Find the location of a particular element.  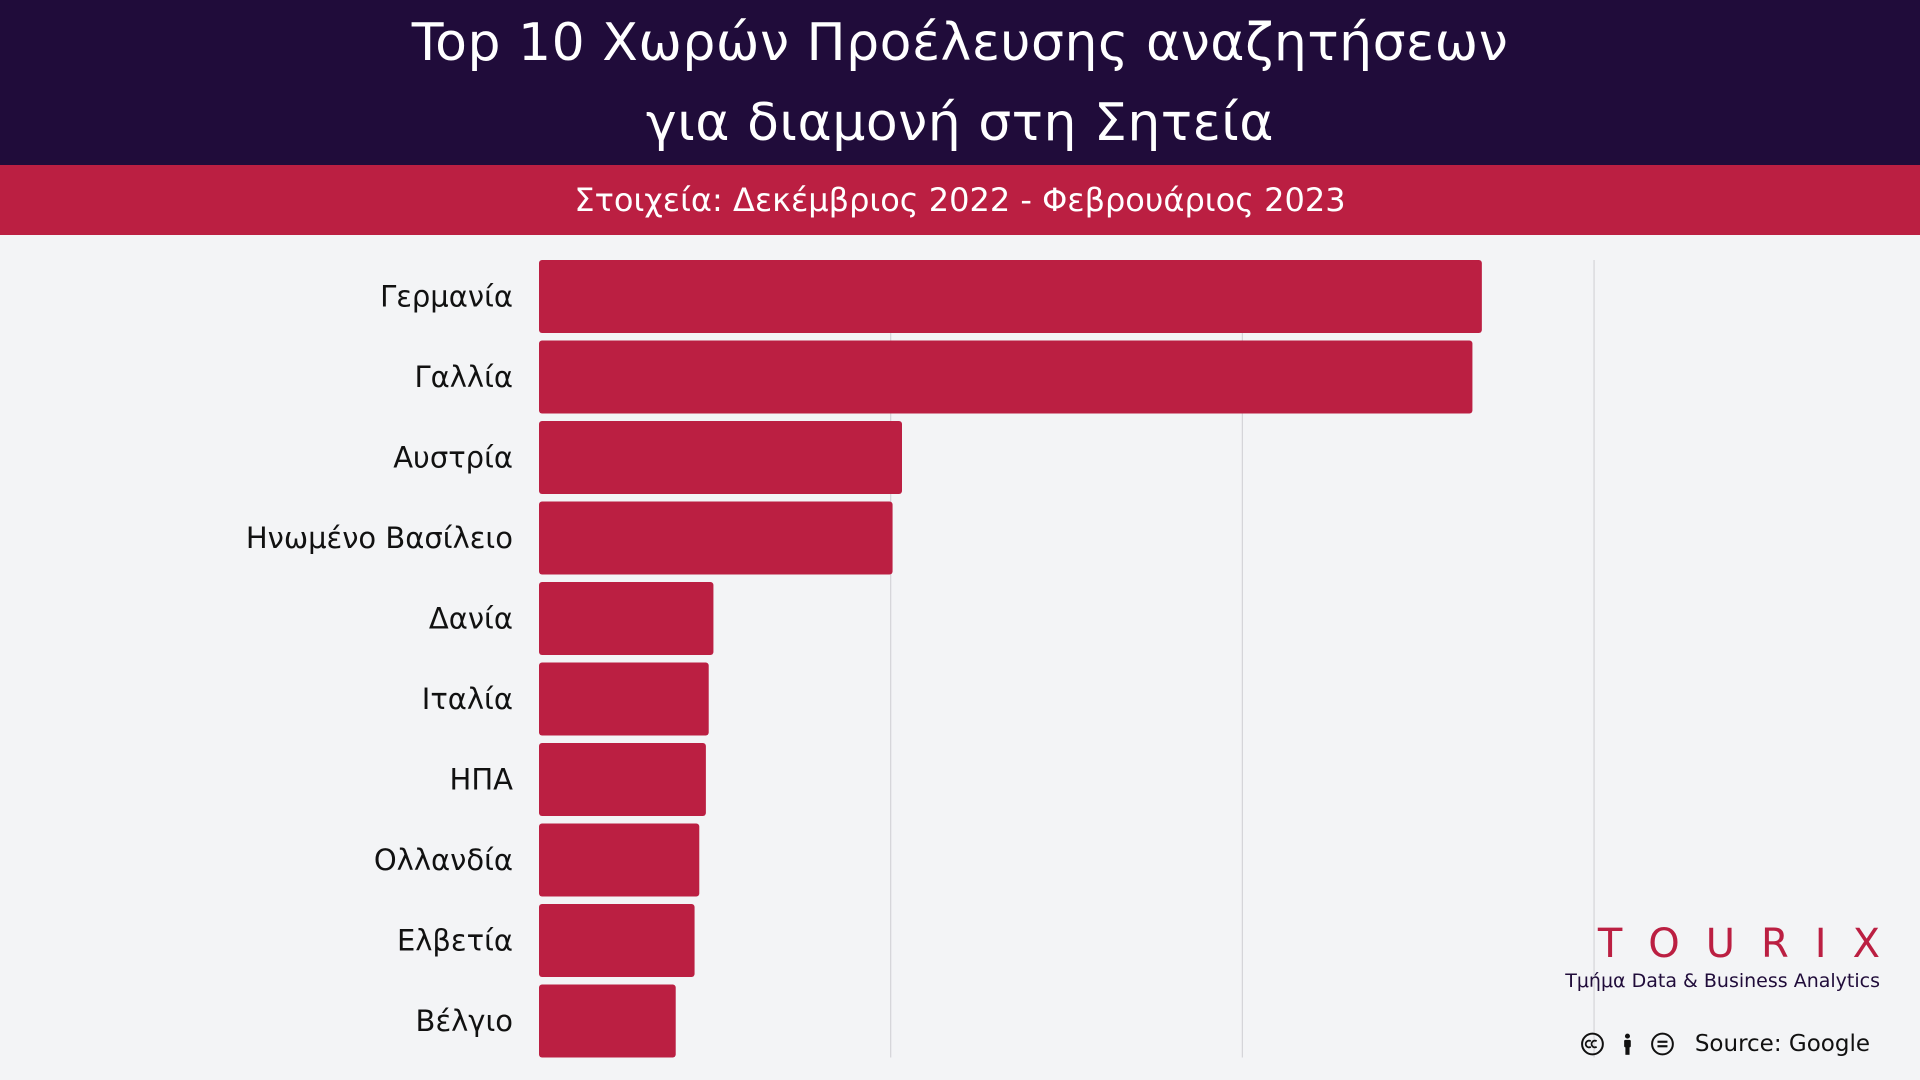

tourix-logo: TOURIX is located at coordinates (1751, 944).